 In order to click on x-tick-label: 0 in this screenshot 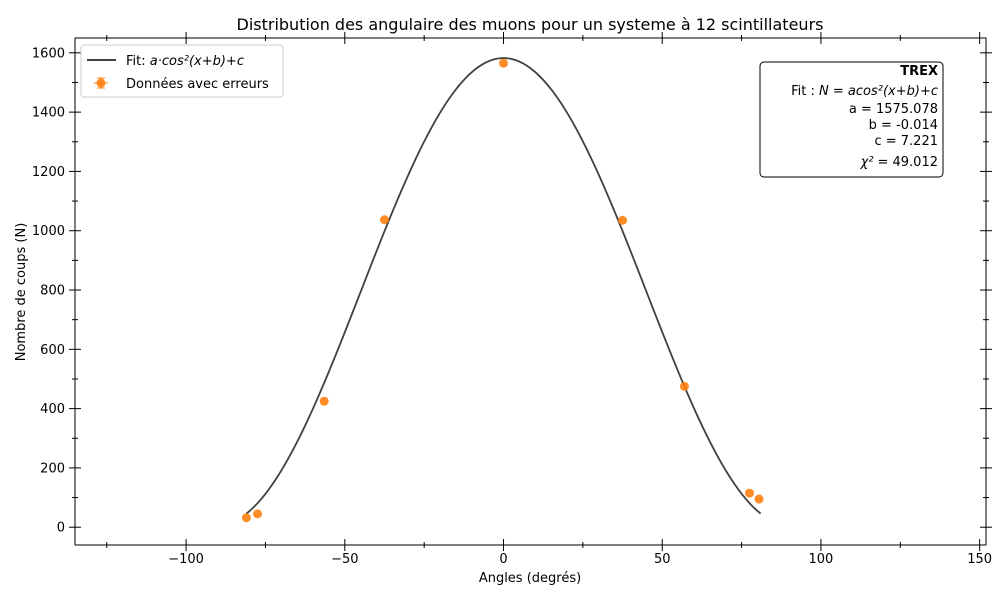, I will do `click(503, 559)`.